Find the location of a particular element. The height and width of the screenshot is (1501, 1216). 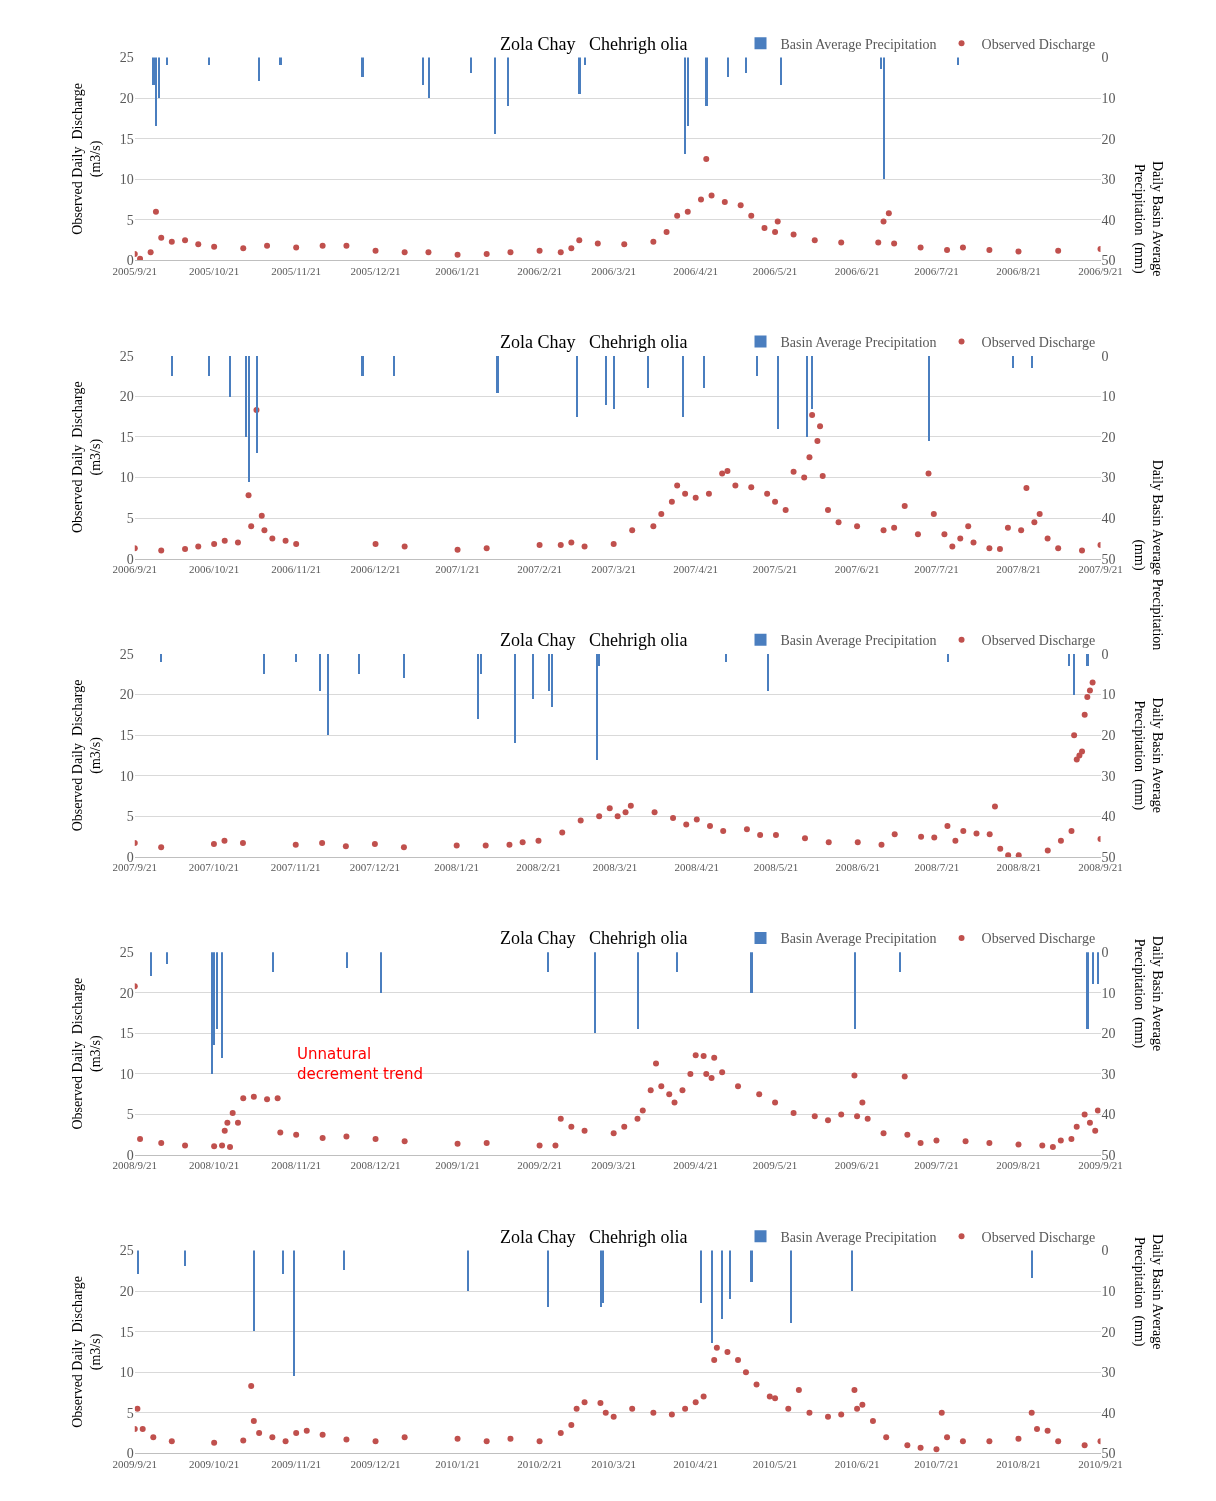

x-tick-label: 2007/10/21 is located at coordinates (213, 867).